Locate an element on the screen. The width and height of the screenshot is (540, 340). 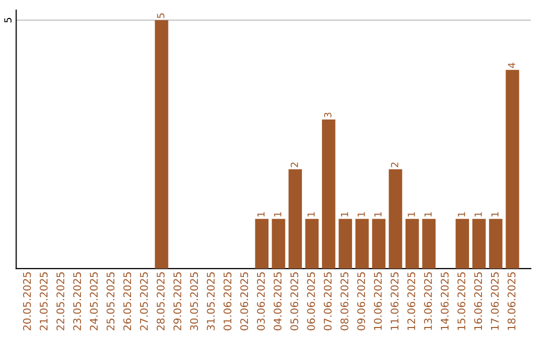
x-tick-label: 28.05.2025 is located at coordinates (160, 301).